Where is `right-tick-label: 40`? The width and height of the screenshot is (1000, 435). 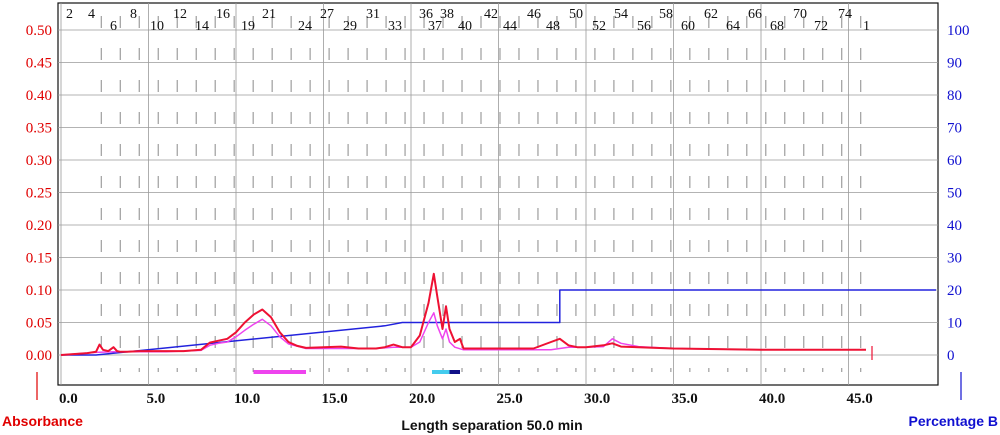 right-tick-label: 40 is located at coordinates (954, 226).